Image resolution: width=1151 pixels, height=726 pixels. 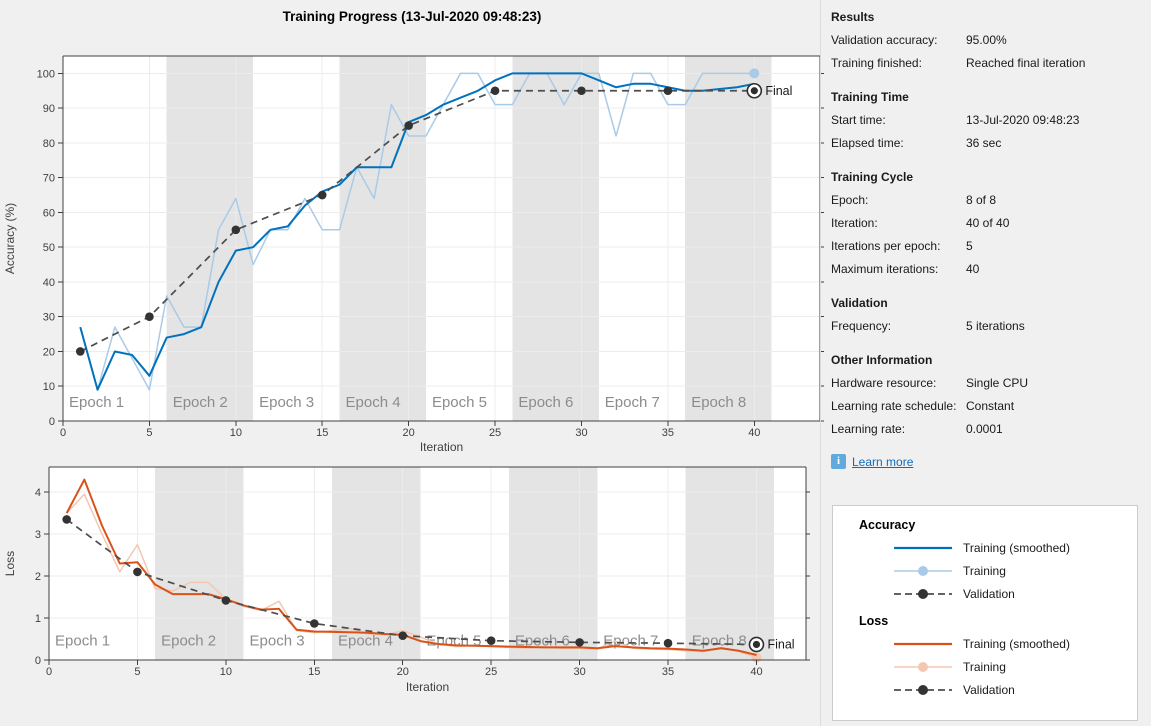 I want to click on info-row-maximum-iterations: Maximum iterations: 40, so click(x=986, y=269).